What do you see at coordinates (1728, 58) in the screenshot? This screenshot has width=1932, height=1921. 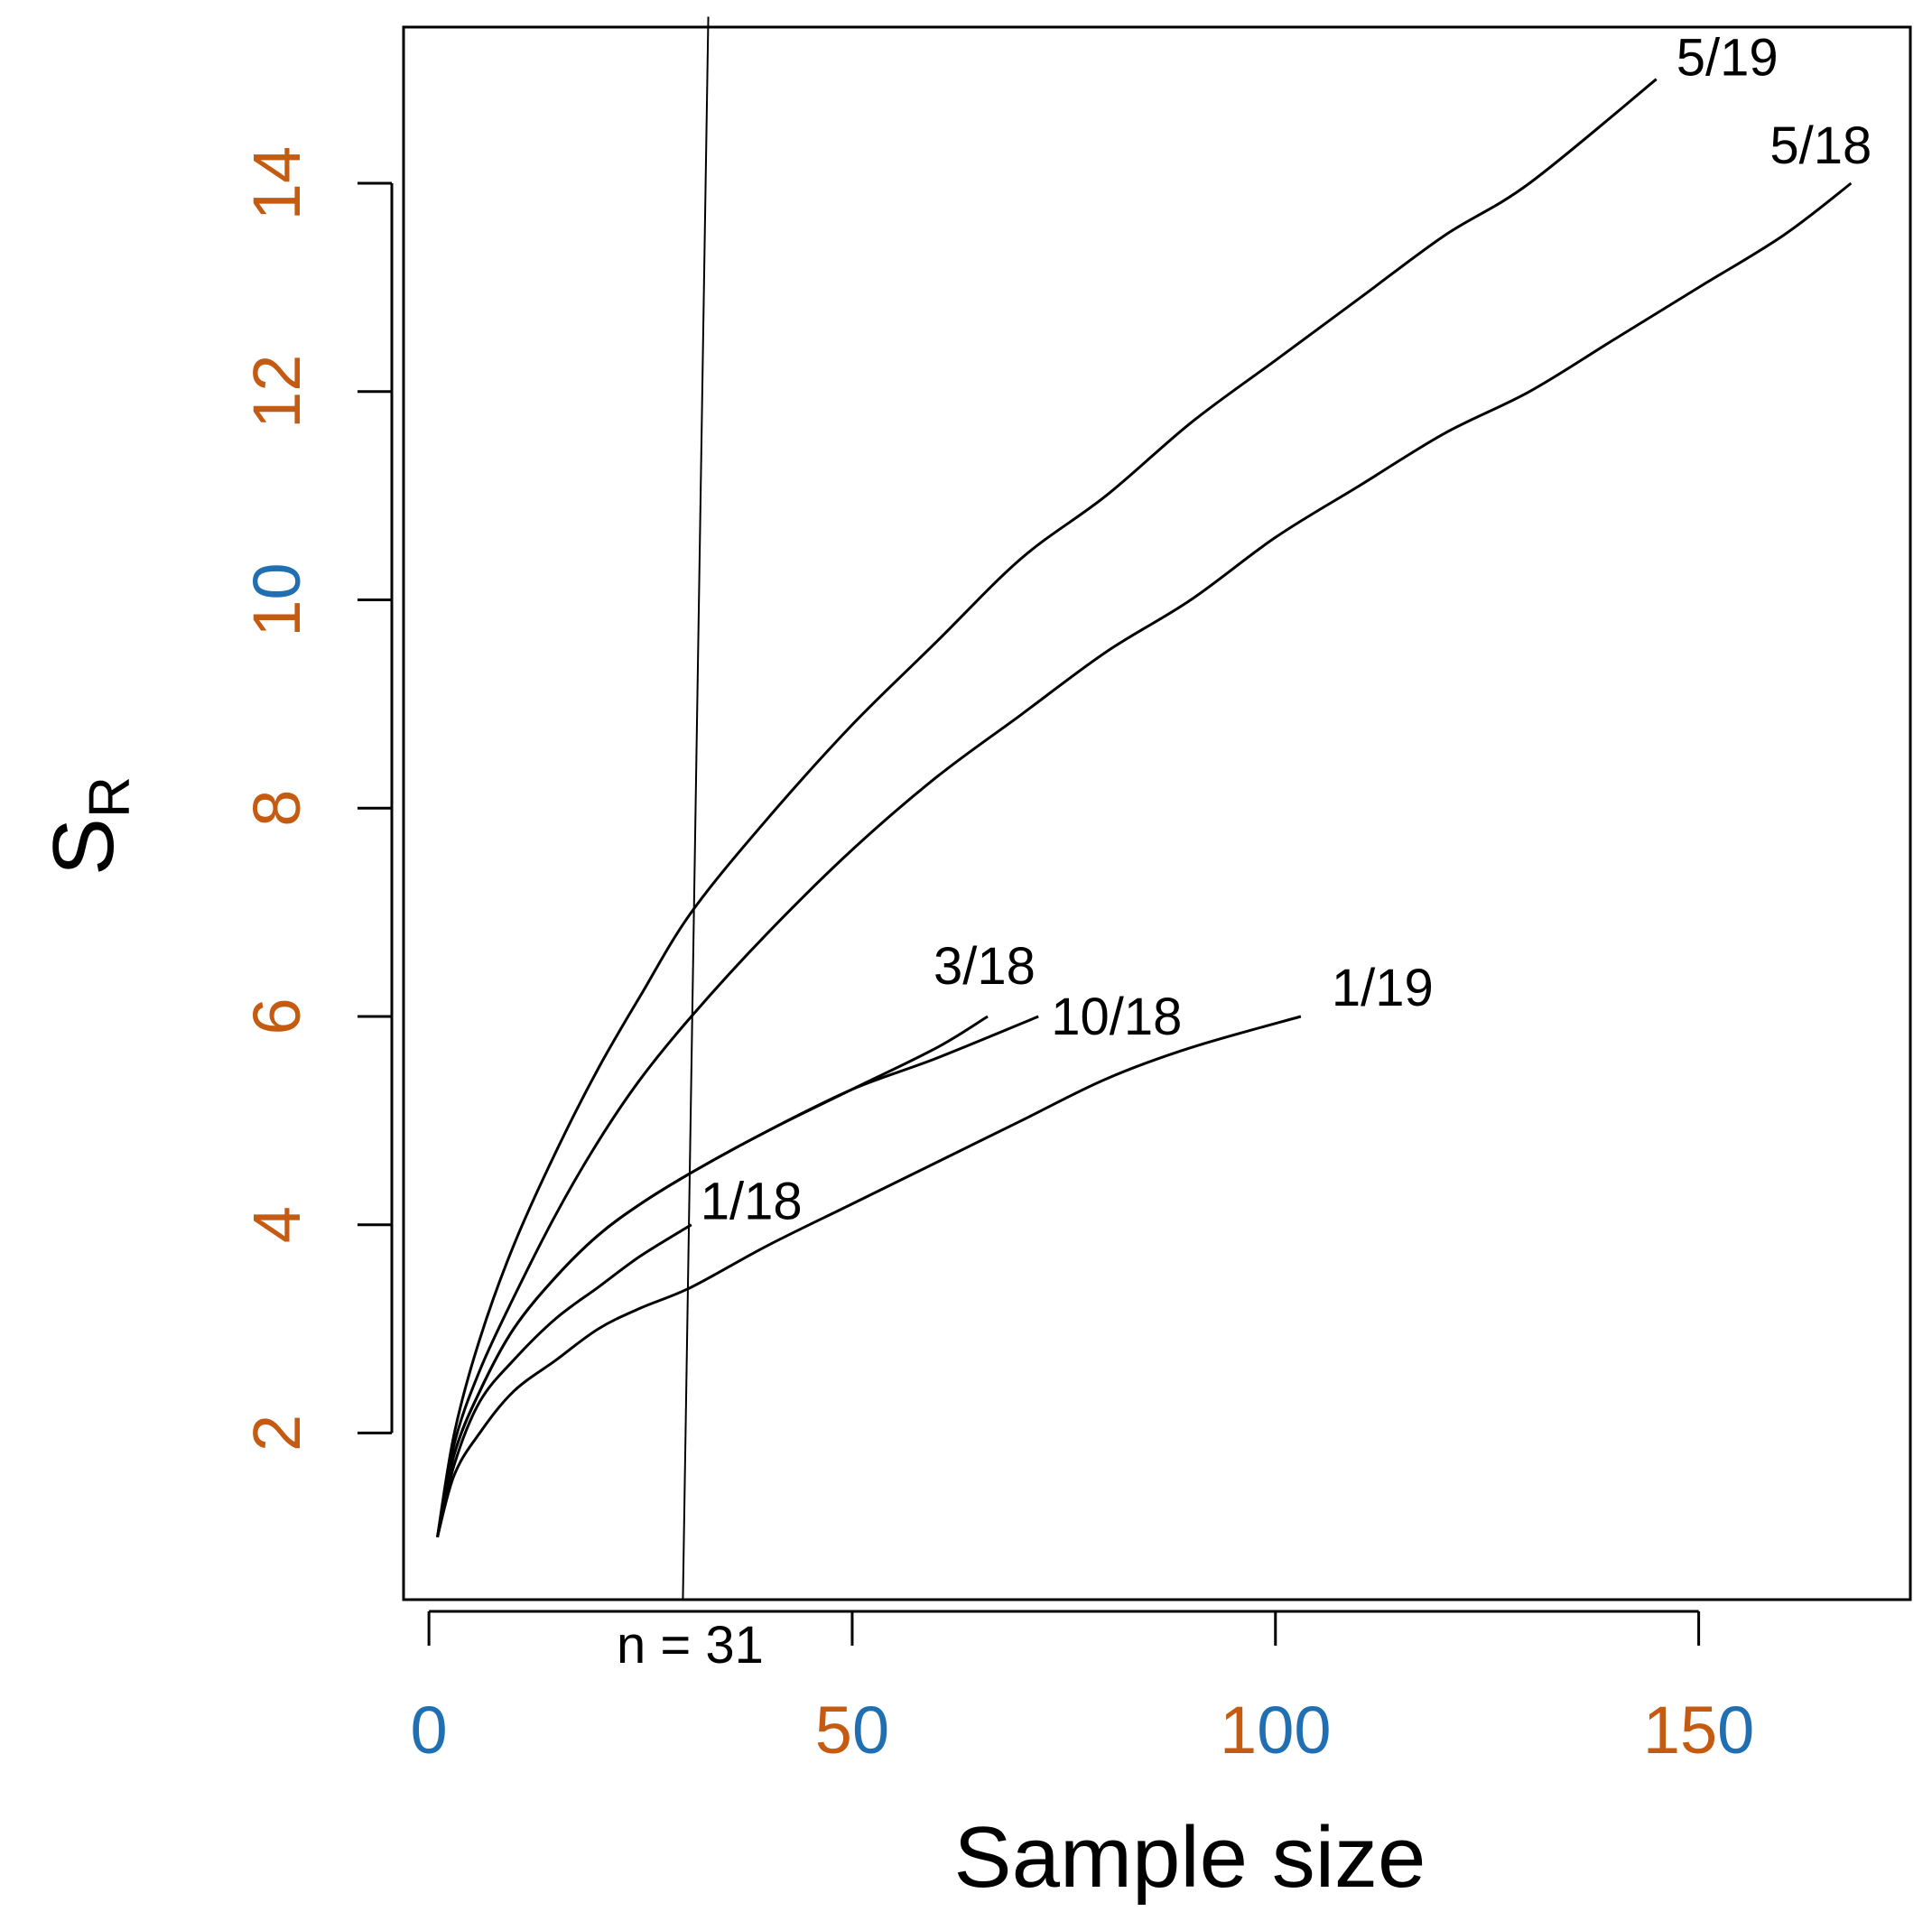 I see `series-label-5-19: 5/19` at bounding box center [1728, 58].